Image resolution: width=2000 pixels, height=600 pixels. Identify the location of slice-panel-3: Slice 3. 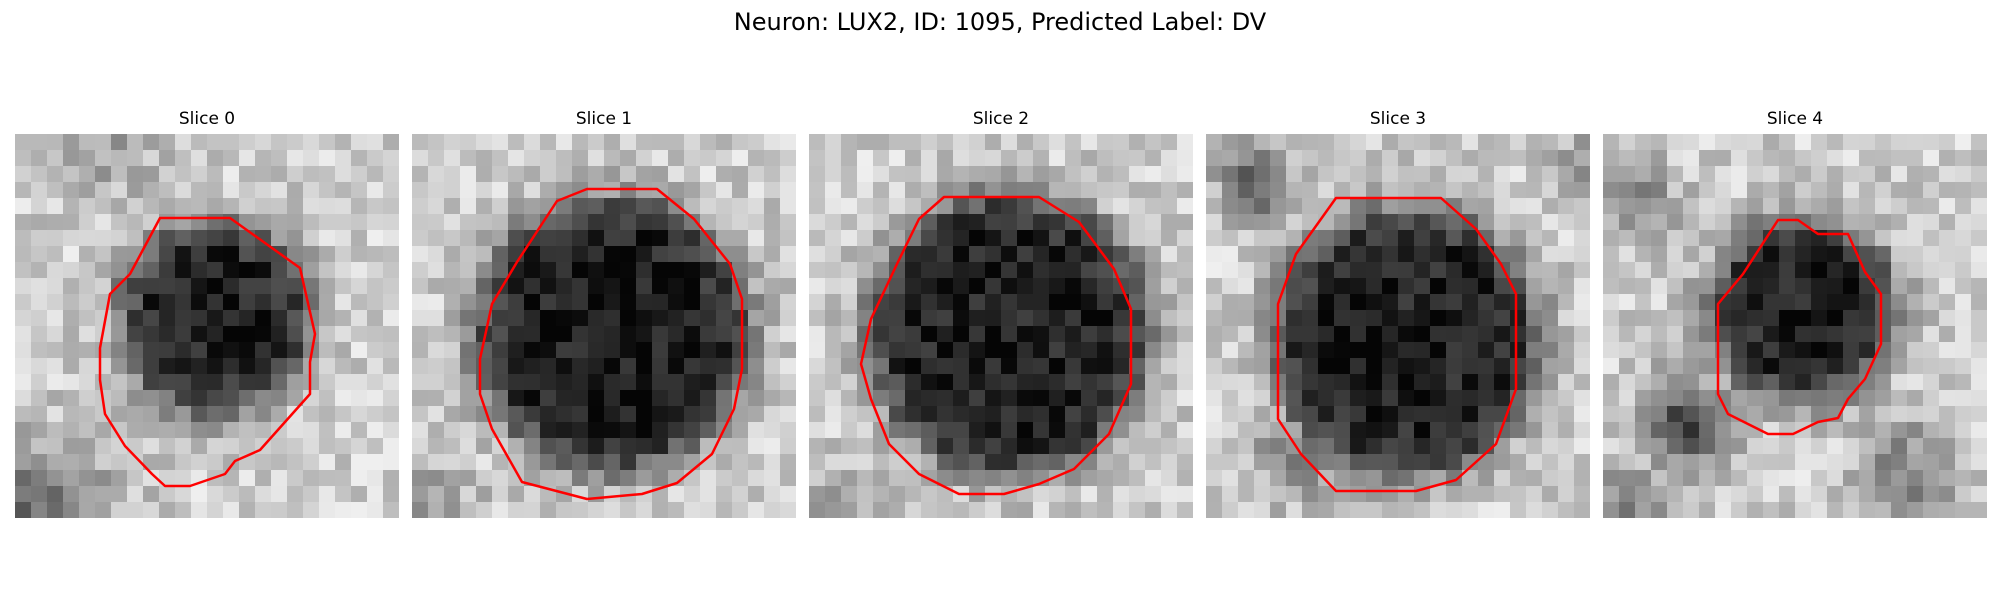
(1398, 314).